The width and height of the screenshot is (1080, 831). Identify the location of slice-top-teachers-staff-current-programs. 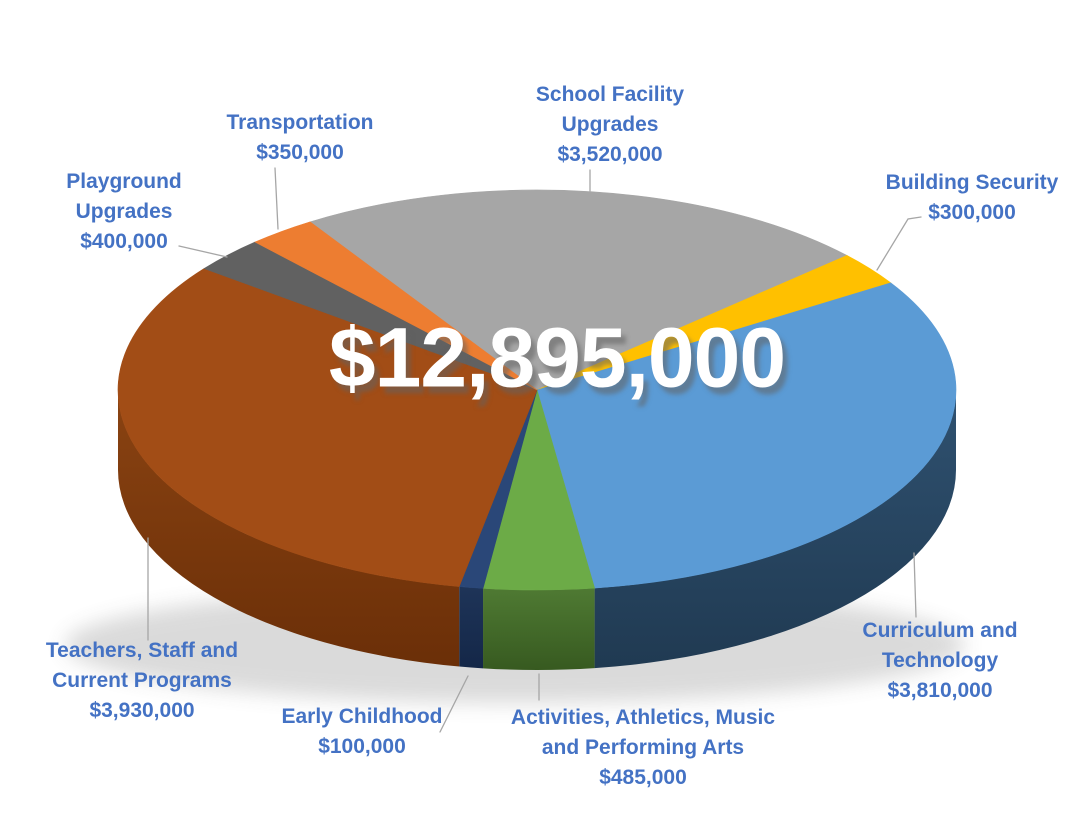
(327, 427).